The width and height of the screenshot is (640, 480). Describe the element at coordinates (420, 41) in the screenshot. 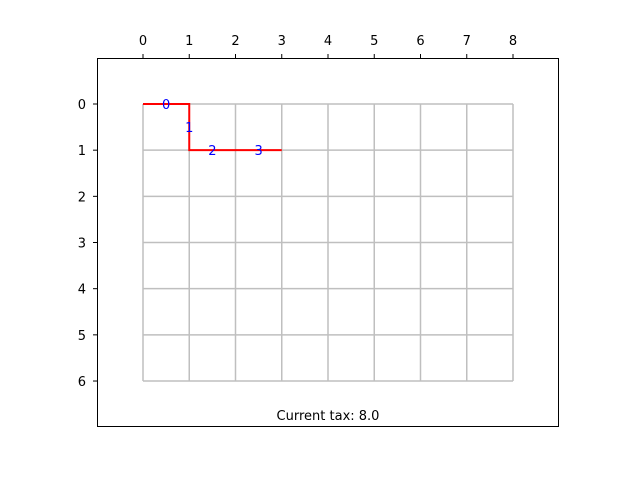

I see `x-tick-label: 6` at that location.